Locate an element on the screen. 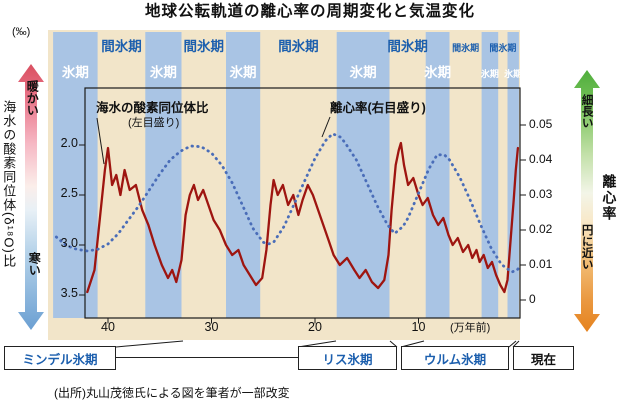  eccentricity-scale-bar is located at coordinates (587, 201).